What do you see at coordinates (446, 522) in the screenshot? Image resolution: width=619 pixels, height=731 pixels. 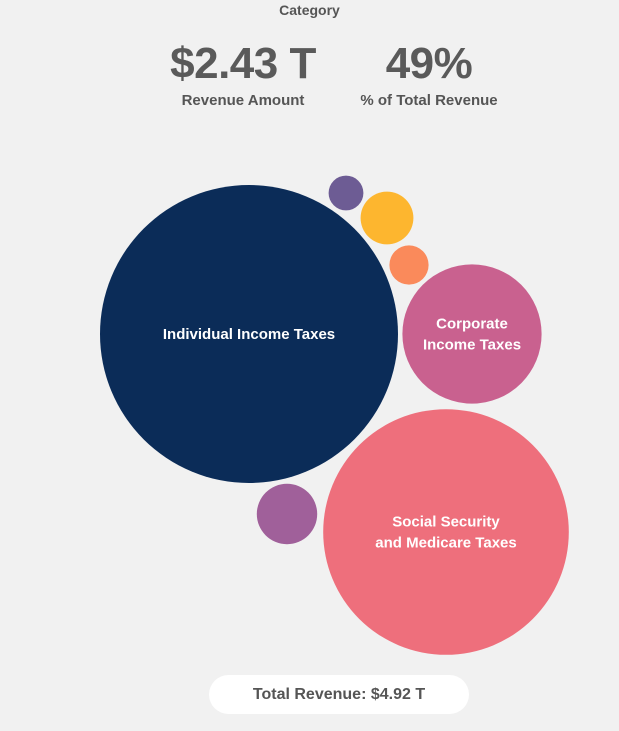 I see `bubble-label: Social Security` at bounding box center [446, 522].